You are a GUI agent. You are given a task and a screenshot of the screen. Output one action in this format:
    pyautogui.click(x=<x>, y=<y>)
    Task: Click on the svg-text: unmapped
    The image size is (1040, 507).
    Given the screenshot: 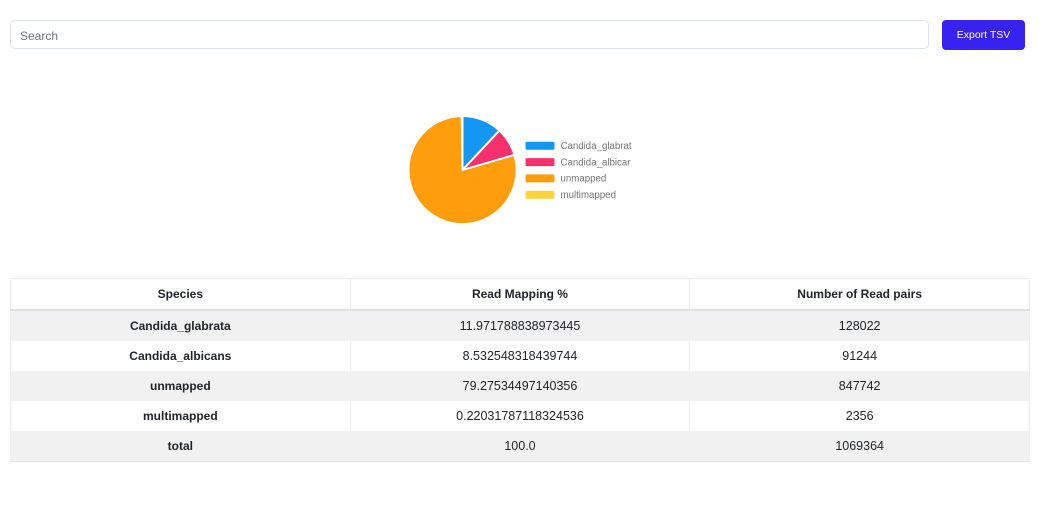 What is the action you would take?
    pyautogui.click(x=584, y=179)
    